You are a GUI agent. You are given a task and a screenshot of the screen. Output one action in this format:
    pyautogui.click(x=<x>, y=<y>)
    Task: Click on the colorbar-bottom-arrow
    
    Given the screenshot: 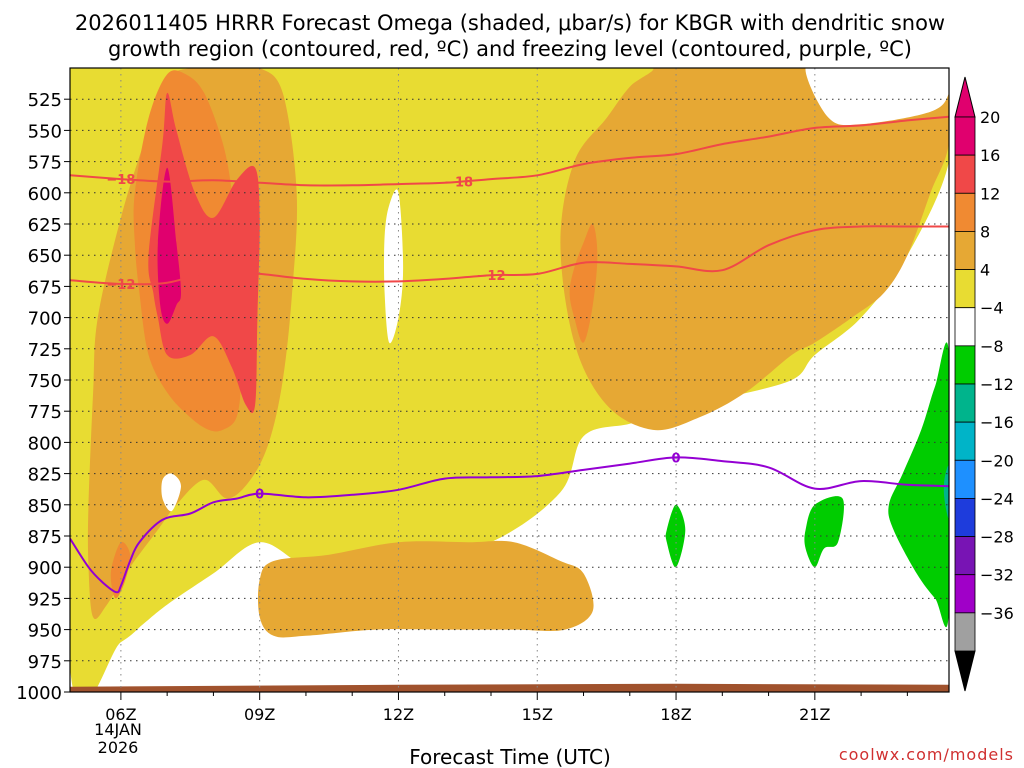 What is the action you would take?
    pyautogui.click(x=965, y=671)
    